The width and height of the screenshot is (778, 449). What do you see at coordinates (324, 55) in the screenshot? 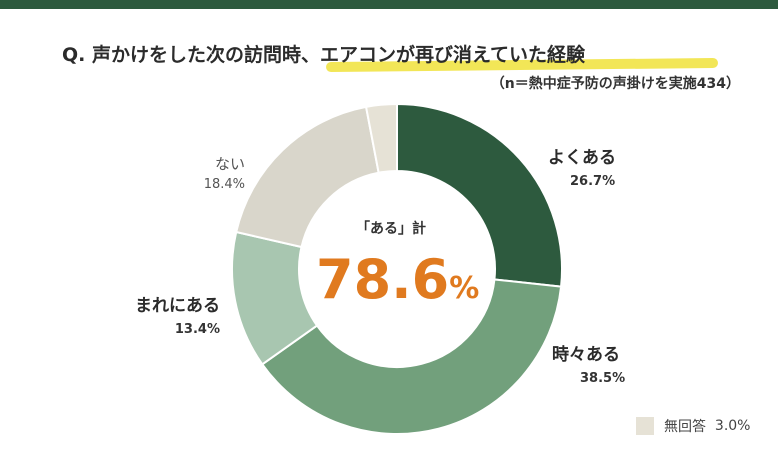
I see `chart-title: Q. 声かけをした次の訪問時、エアコンが再び消えていた経験` at bounding box center [324, 55].